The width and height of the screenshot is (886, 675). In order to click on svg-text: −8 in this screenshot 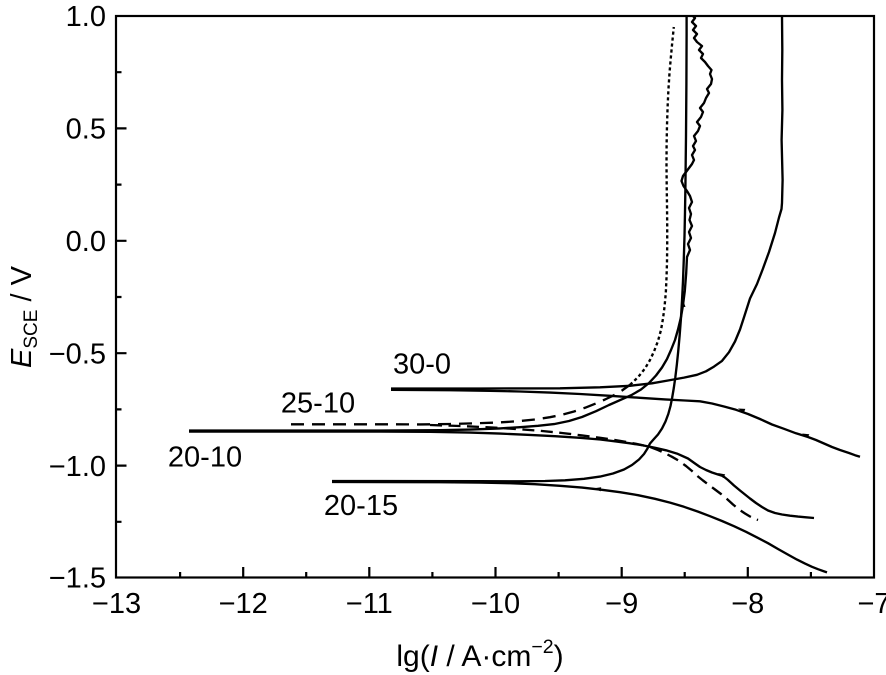, I will do `click(747, 604)`.